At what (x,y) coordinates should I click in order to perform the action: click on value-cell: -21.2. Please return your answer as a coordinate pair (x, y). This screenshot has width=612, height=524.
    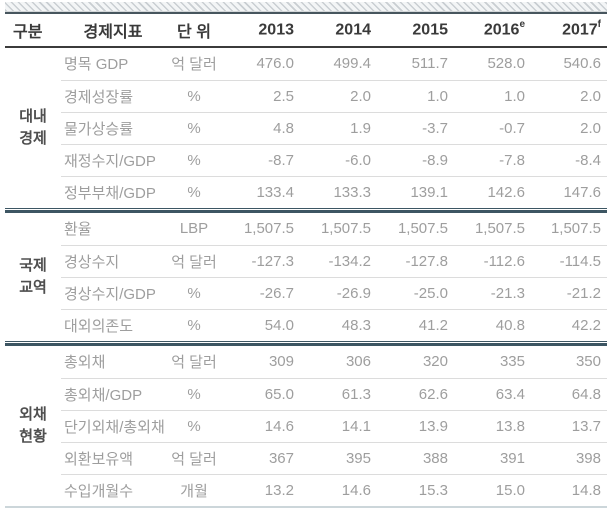
    Looking at the image, I should click on (569, 293).